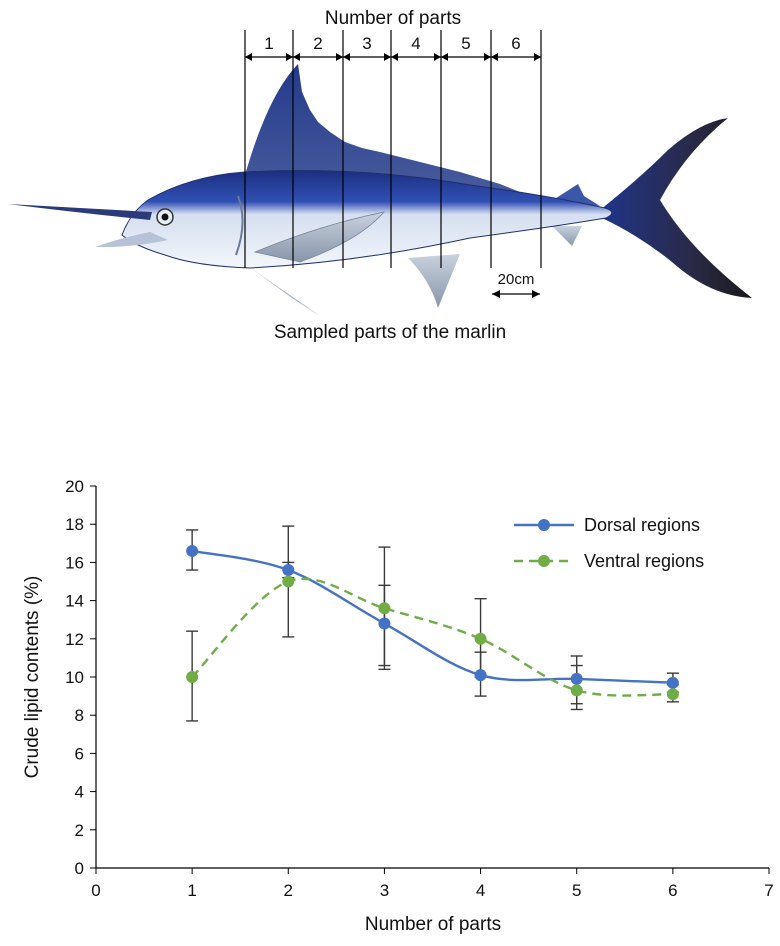 This screenshot has width=780, height=946. Describe the element at coordinates (74, 562) in the screenshot. I see `y-tick-label: 16` at that location.